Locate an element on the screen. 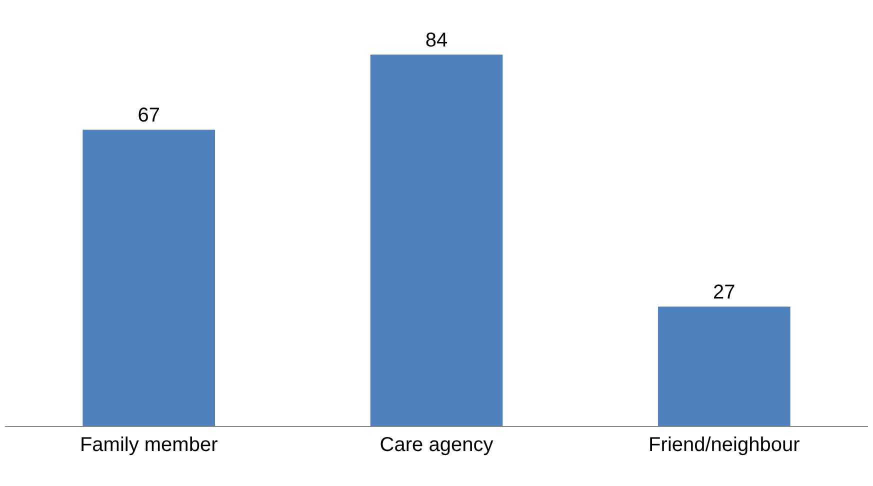 Image resolution: width=873 pixels, height=486 pixels. x-tick-label: Friend/neighbour is located at coordinates (724, 445).